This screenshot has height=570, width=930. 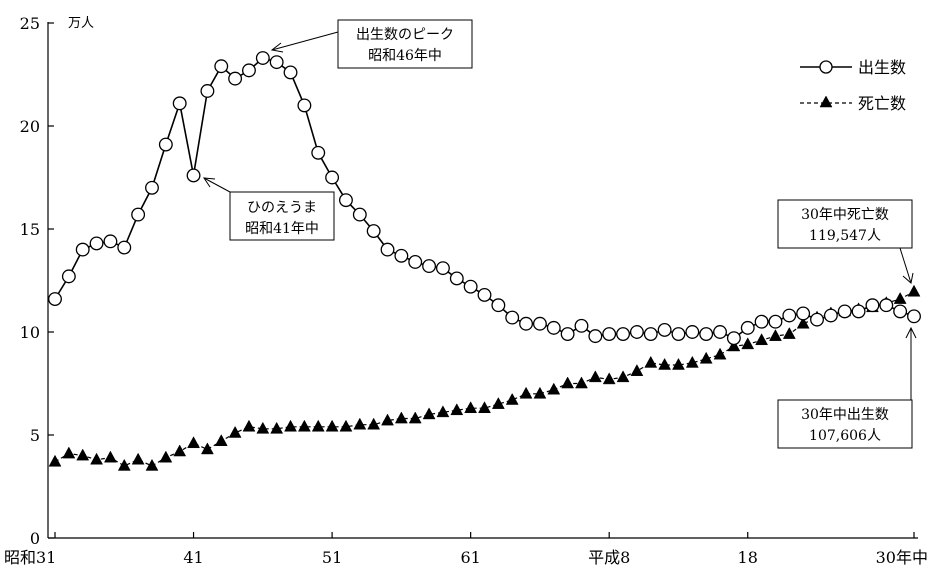 What do you see at coordinates (845, 415) in the screenshot?
I see `annotation-births-line1: 30年中出生数` at bounding box center [845, 415].